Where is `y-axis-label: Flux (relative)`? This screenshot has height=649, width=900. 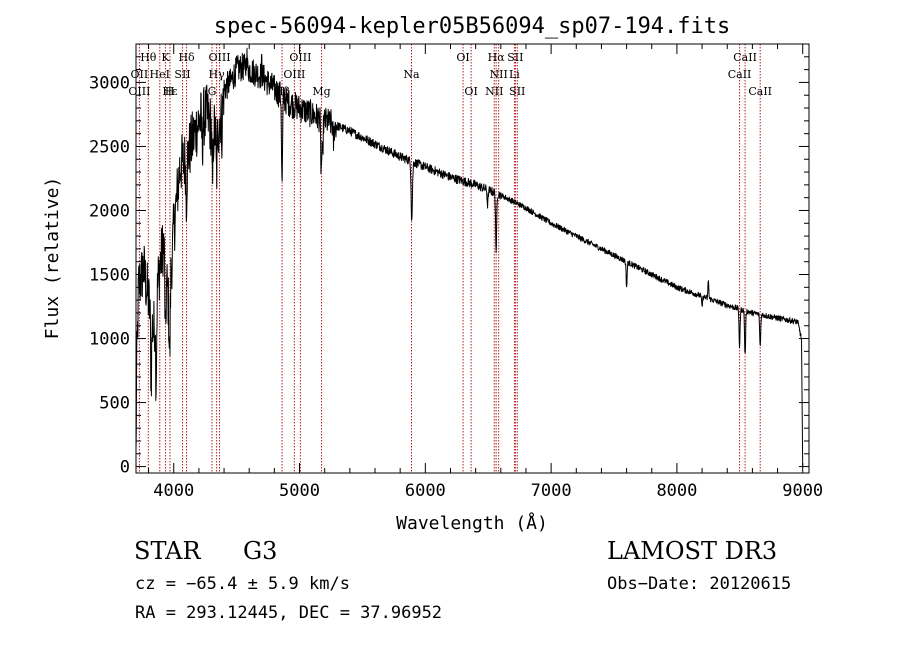
y-axis-label: Flux (relative) is located at coordinates (52, 258).